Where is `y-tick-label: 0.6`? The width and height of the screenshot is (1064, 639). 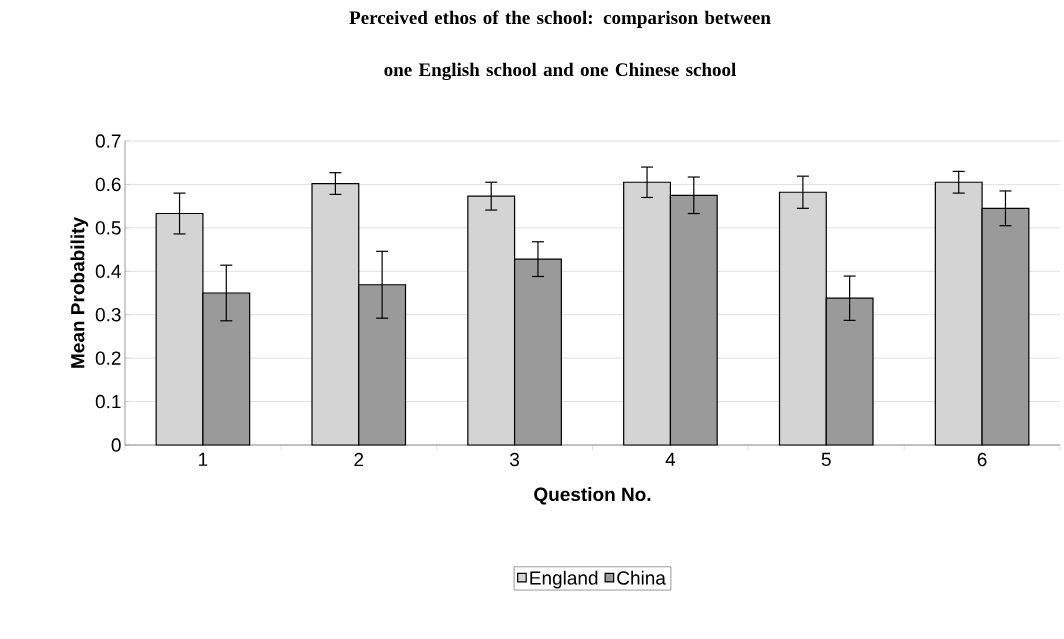
y-tick-label: 0.6 is located at coordinates (108, 184).